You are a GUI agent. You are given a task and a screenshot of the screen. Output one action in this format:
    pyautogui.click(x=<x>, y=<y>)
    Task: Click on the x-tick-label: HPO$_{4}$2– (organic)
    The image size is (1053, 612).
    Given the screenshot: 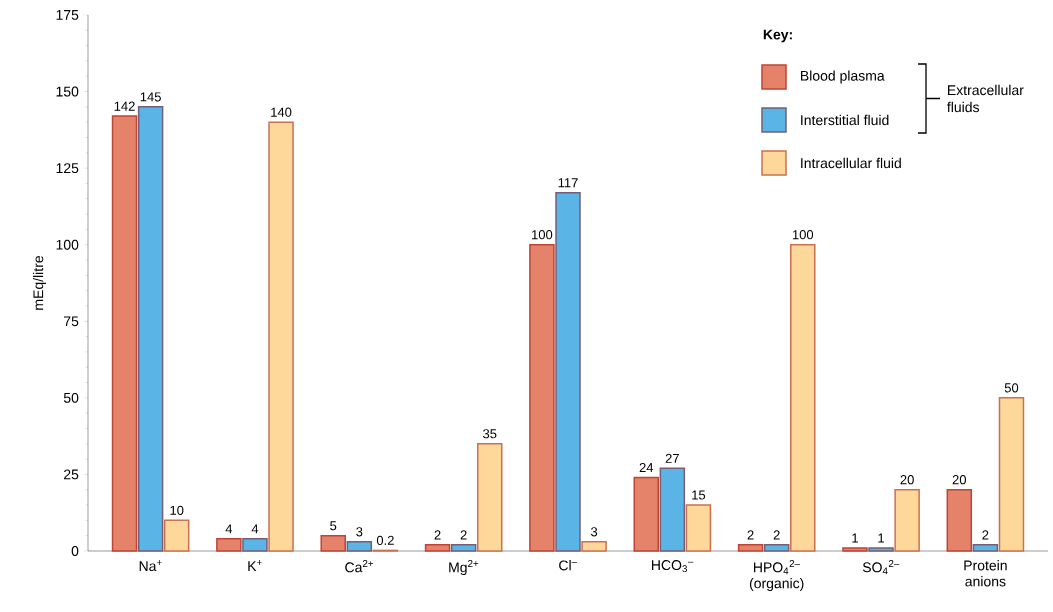 What is the action you would take?
    pyautogui.click(x=776, y=576)
    